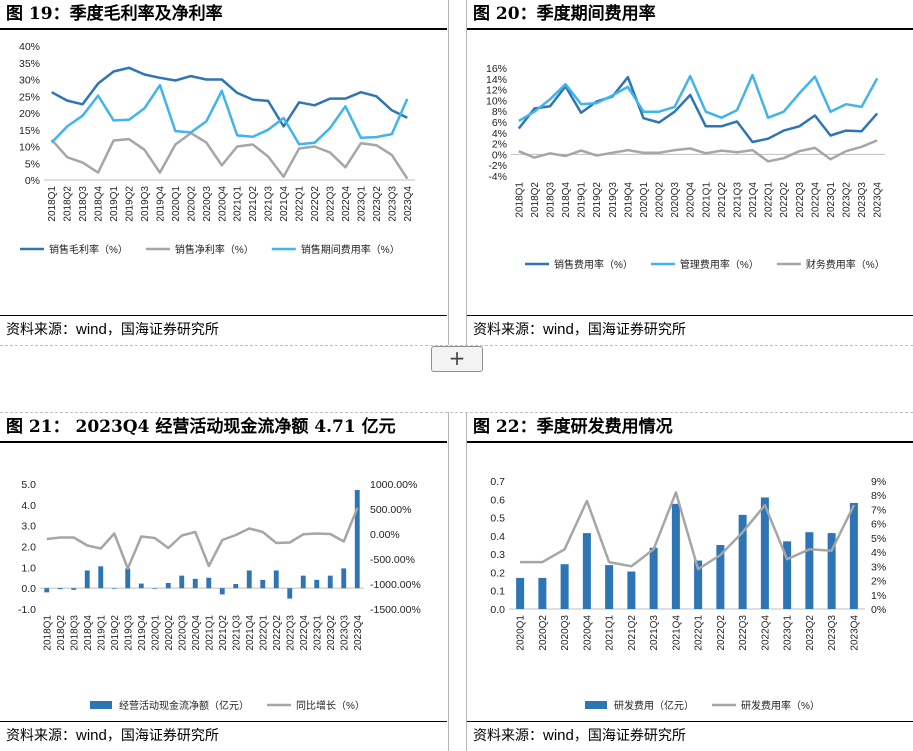 The image size is (913, 751). Describe the element at coordinates (878, 482) in the screenshot. I see `y-right-tick-label: 9%` at that location.